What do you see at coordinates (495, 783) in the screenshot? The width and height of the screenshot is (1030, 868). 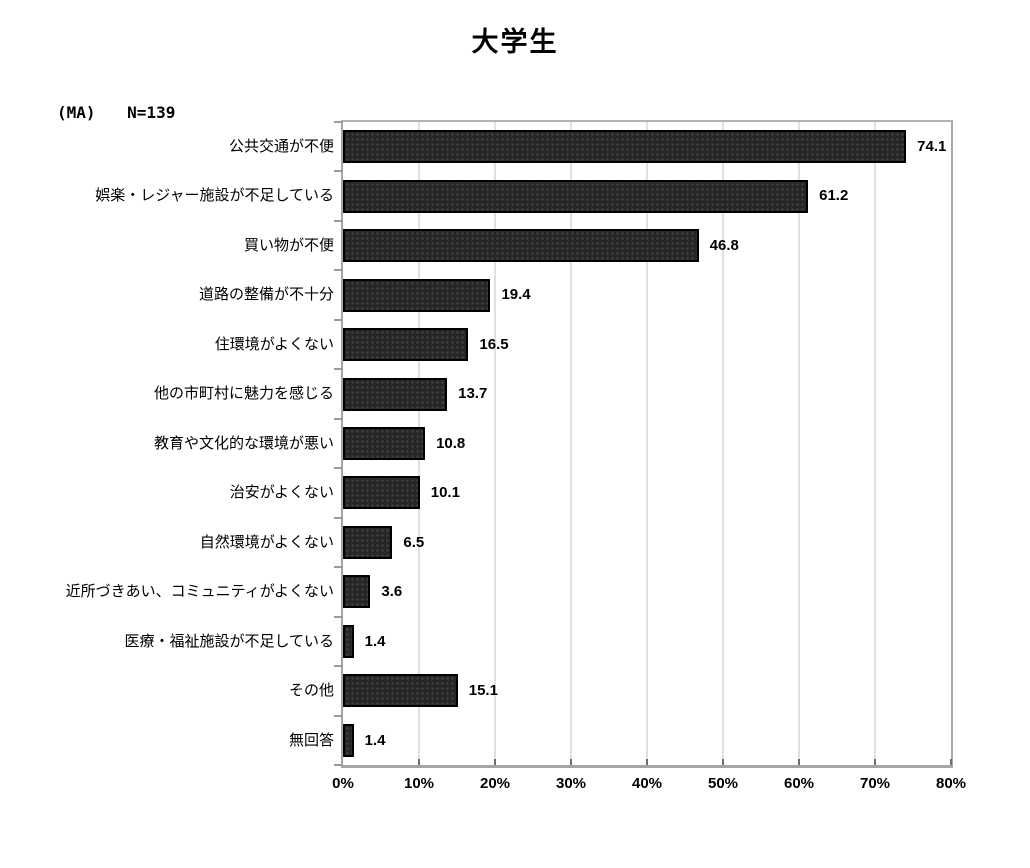 I see `x-axis-label: 20%` at bounding box center [495, 783].